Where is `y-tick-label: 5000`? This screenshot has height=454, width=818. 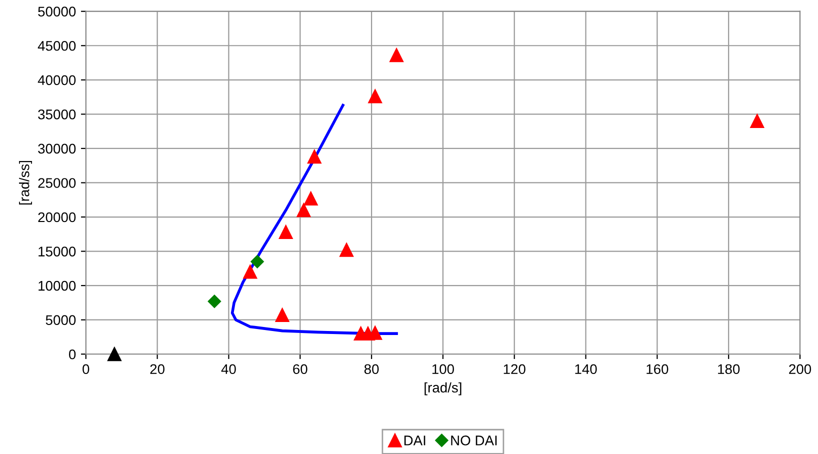 y-tick-label: 5000 is located at coordinates (61, 320).